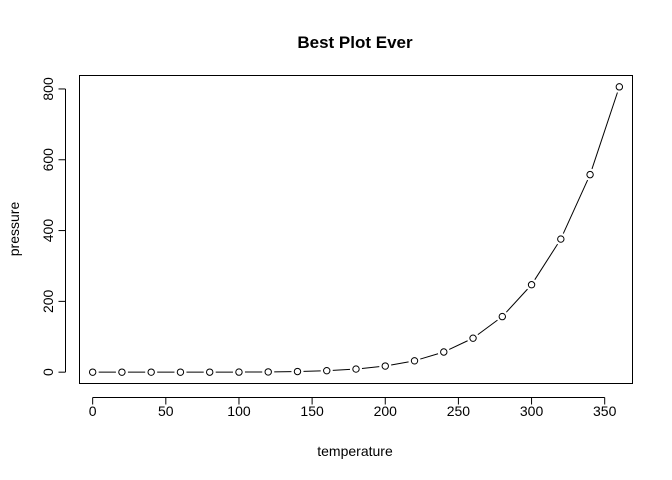 The height and width of the screenshot is (480, 672). I want to click on y-axis-label: pressure, so click(14, 229).